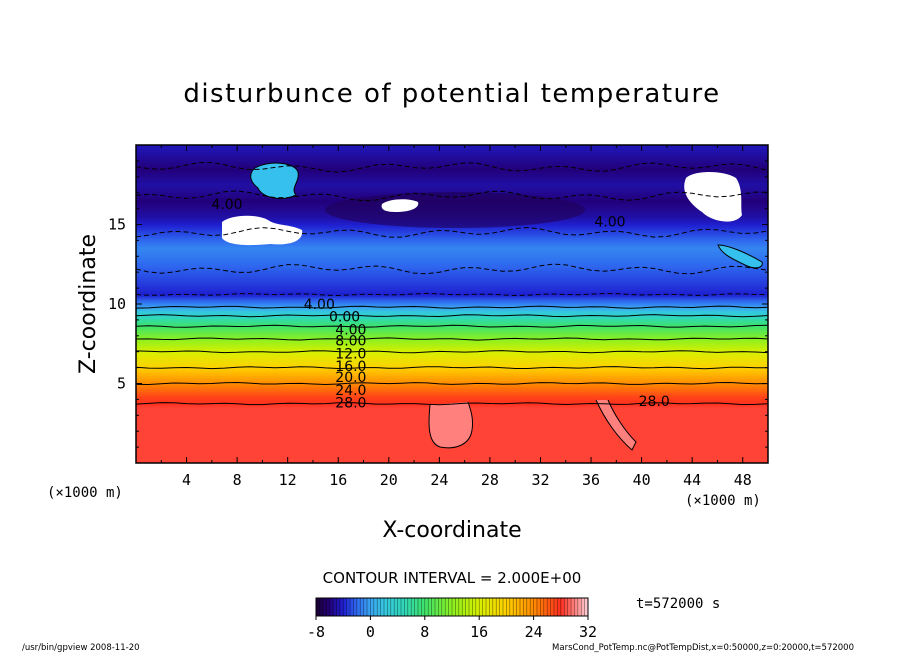 This screenshot has height=654, width=904. What do you see at coordinates (452, 607) in the screenshot?
I see `colorbar-frame` at bounding box center [452, 607].